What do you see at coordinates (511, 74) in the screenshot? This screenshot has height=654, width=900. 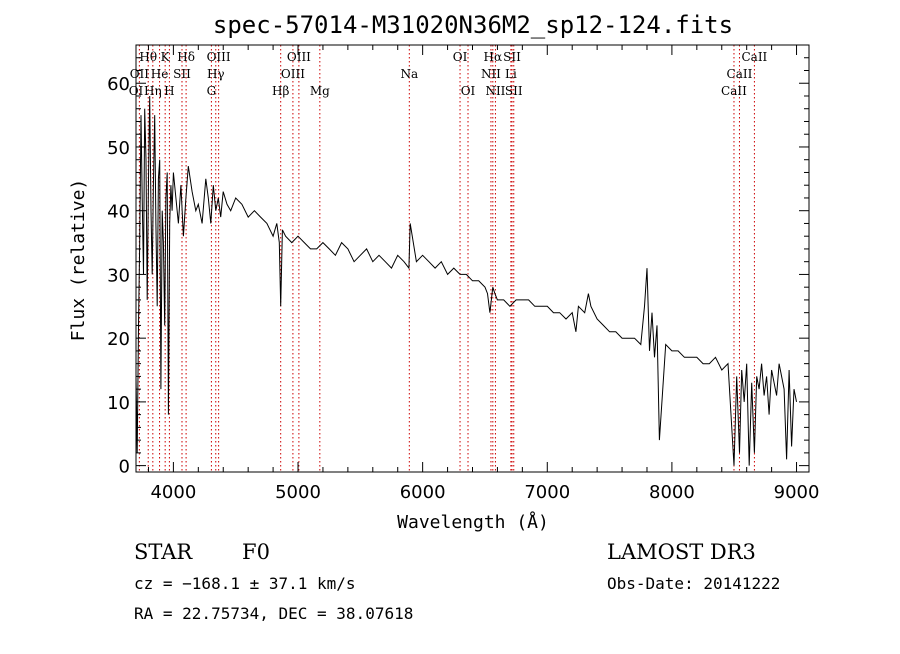 I see `line-marker-label: Li` at bounding box center [511, 74].